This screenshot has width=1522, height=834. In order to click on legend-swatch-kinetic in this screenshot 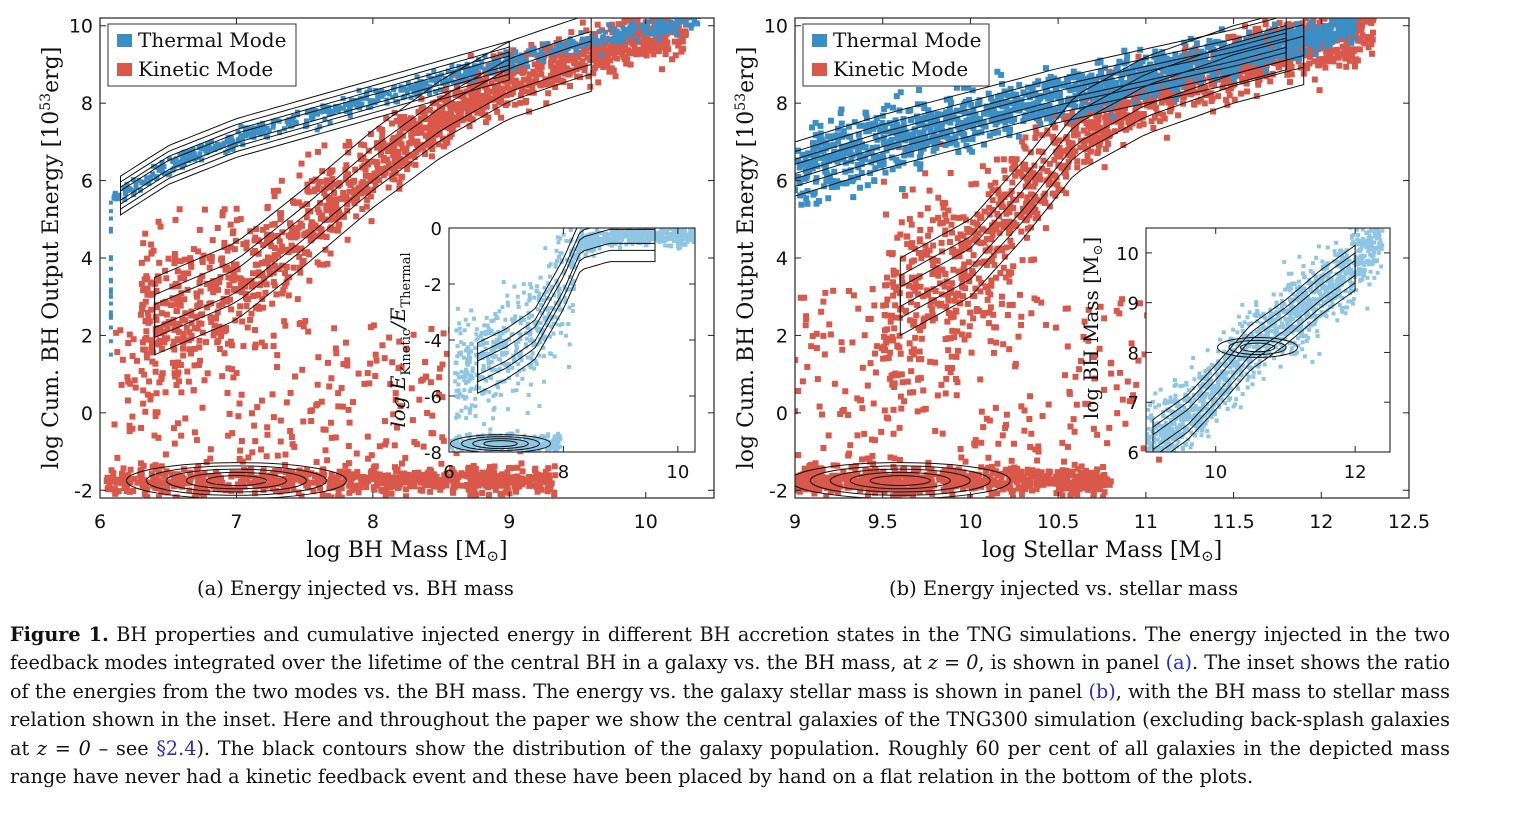, I will do `click(124, 69)`.